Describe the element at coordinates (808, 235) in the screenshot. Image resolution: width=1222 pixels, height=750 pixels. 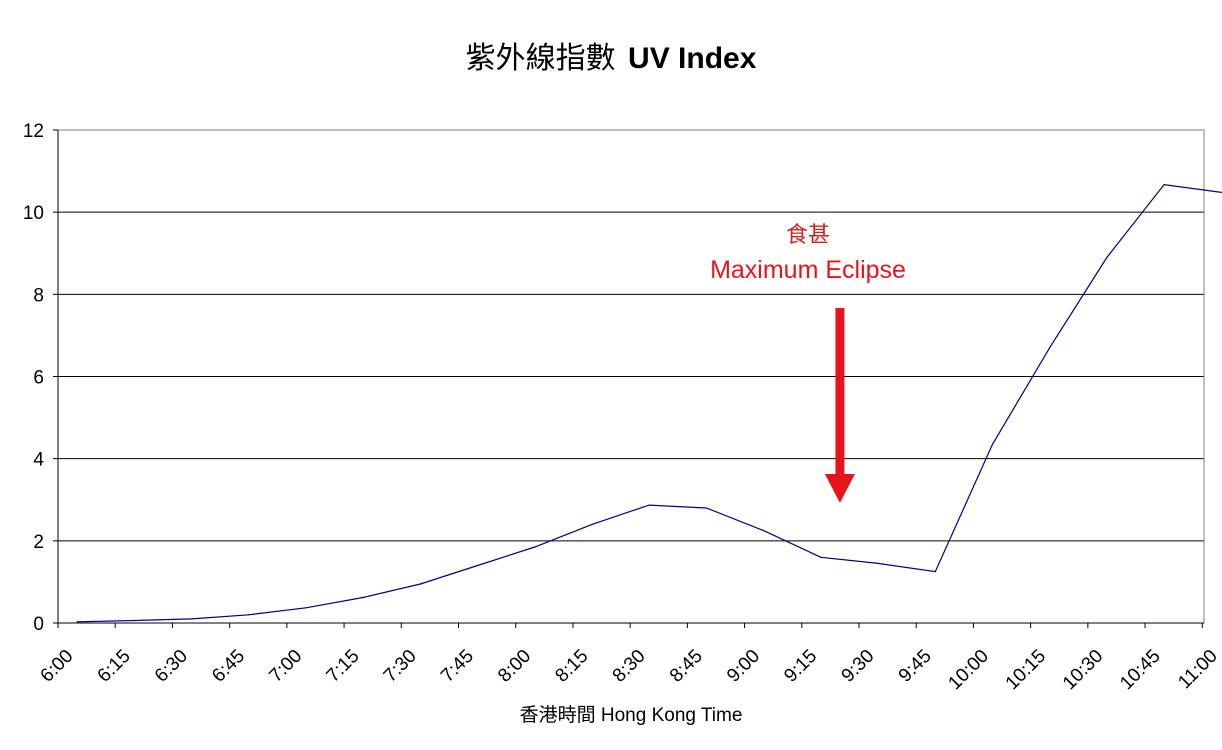
I see `annotation-label-zh: 食甚` at that location.